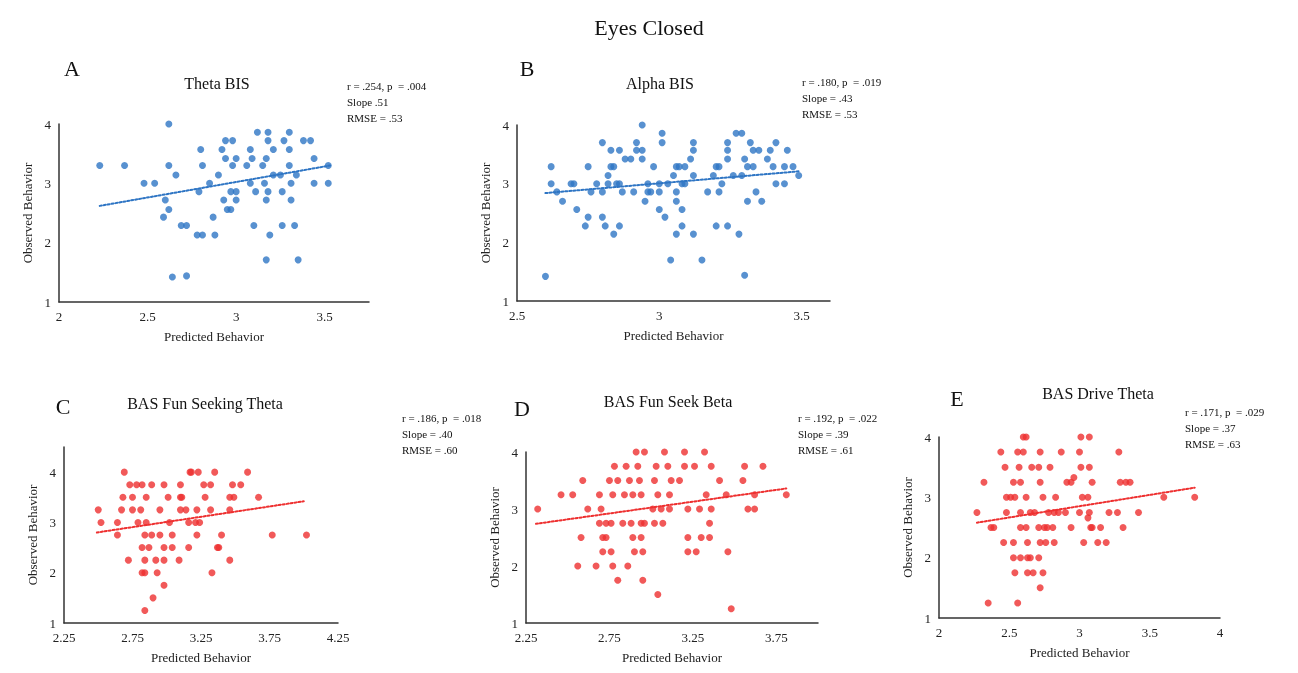 Image resolution: width=1298 pixels, height=673 pixels. What do you see at coordinates (368, 102) in the screenshot?
I see `text: Slope .51` at bounding box center [368, 102].